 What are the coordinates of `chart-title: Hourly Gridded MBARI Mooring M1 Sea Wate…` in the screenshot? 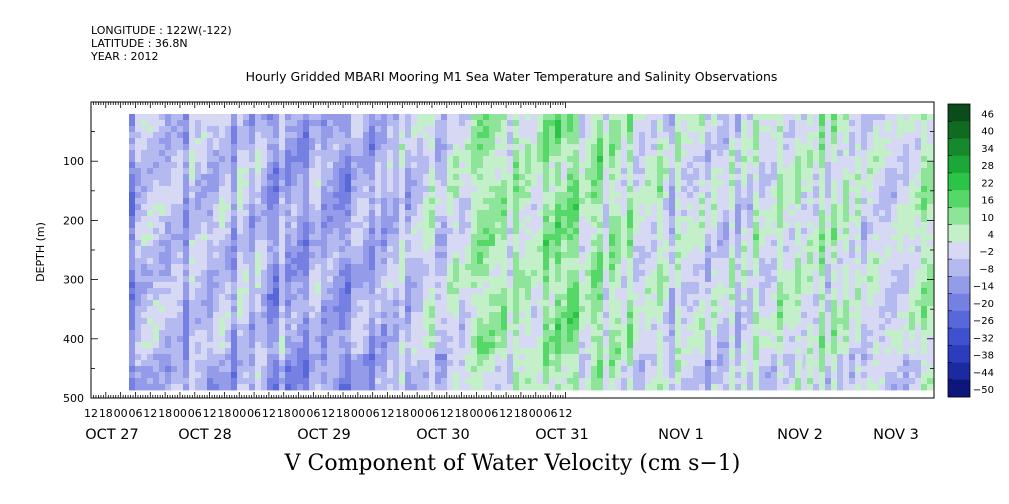 It's located at (511, 76).